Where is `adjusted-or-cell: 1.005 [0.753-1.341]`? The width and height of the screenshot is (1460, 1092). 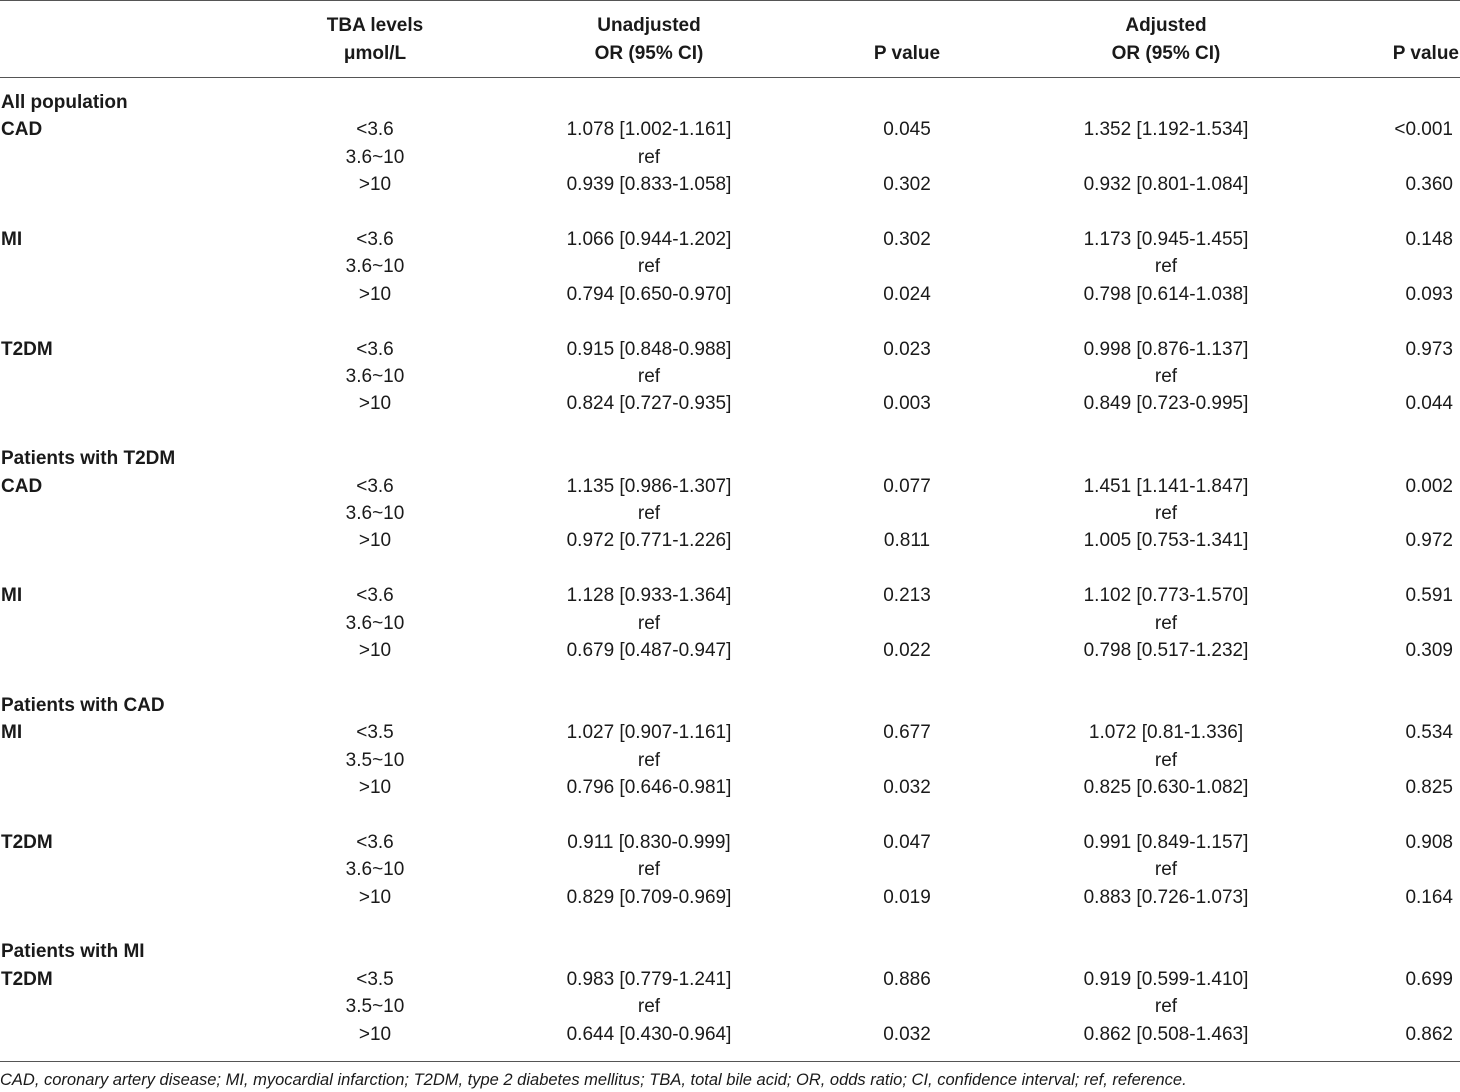 adjusted-or-cell: 1.005 [0.753-1.341] is located at coordinates (1166, 541).